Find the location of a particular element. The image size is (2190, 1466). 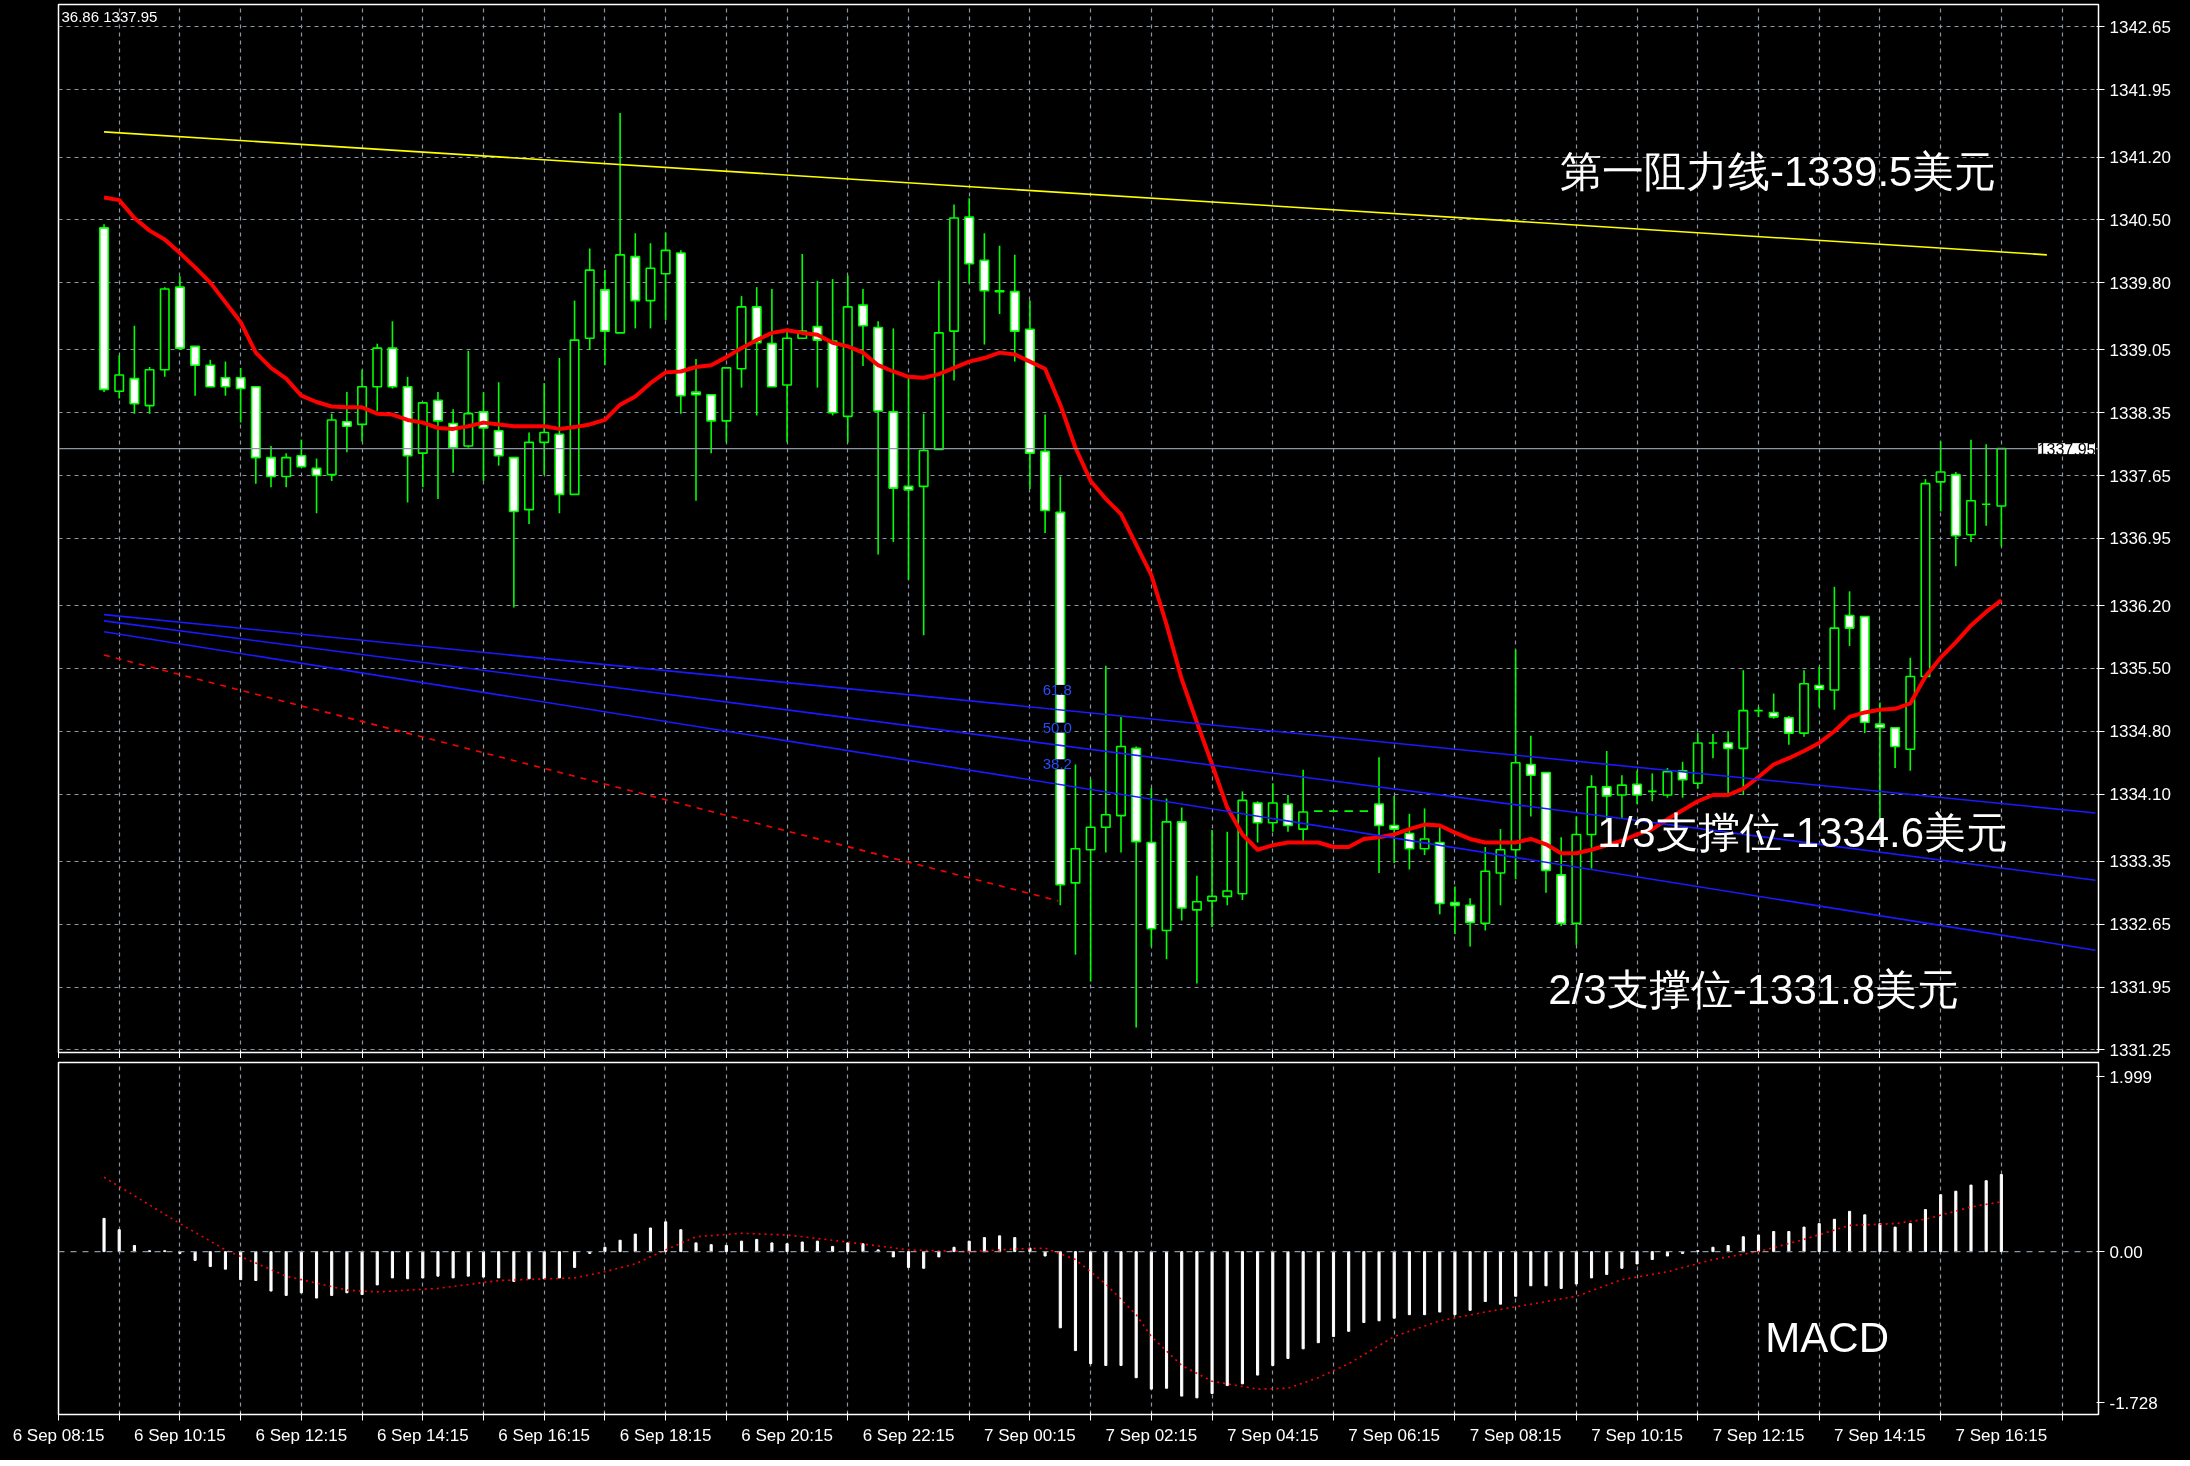

y-tick-label: 1334.10 is located at coordinates (2140, 795).